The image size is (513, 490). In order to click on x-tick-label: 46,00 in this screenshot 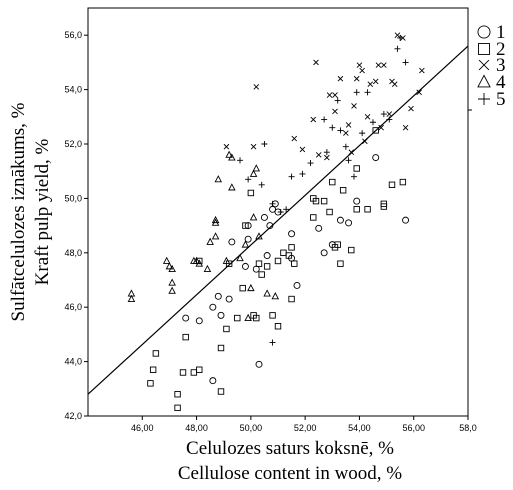, I will do `click(142, 428)`.